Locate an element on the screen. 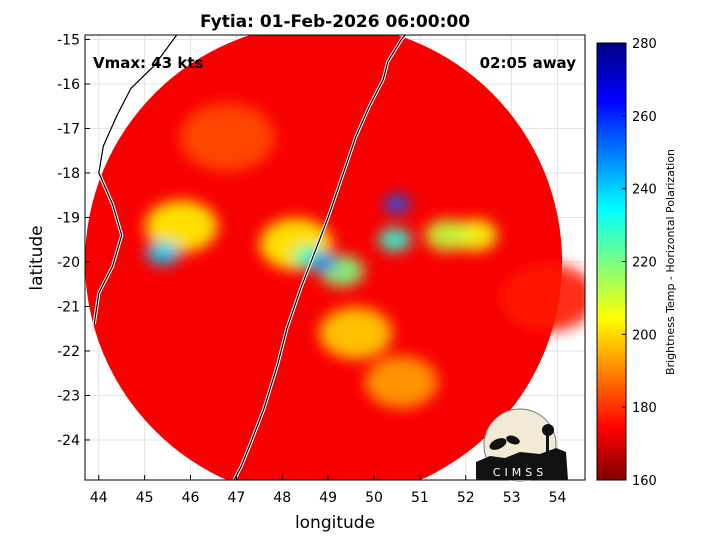 The width and height of the screenshot is (720, 540). colorbar-tick-label: 200 is located at coordinates (644, 335).